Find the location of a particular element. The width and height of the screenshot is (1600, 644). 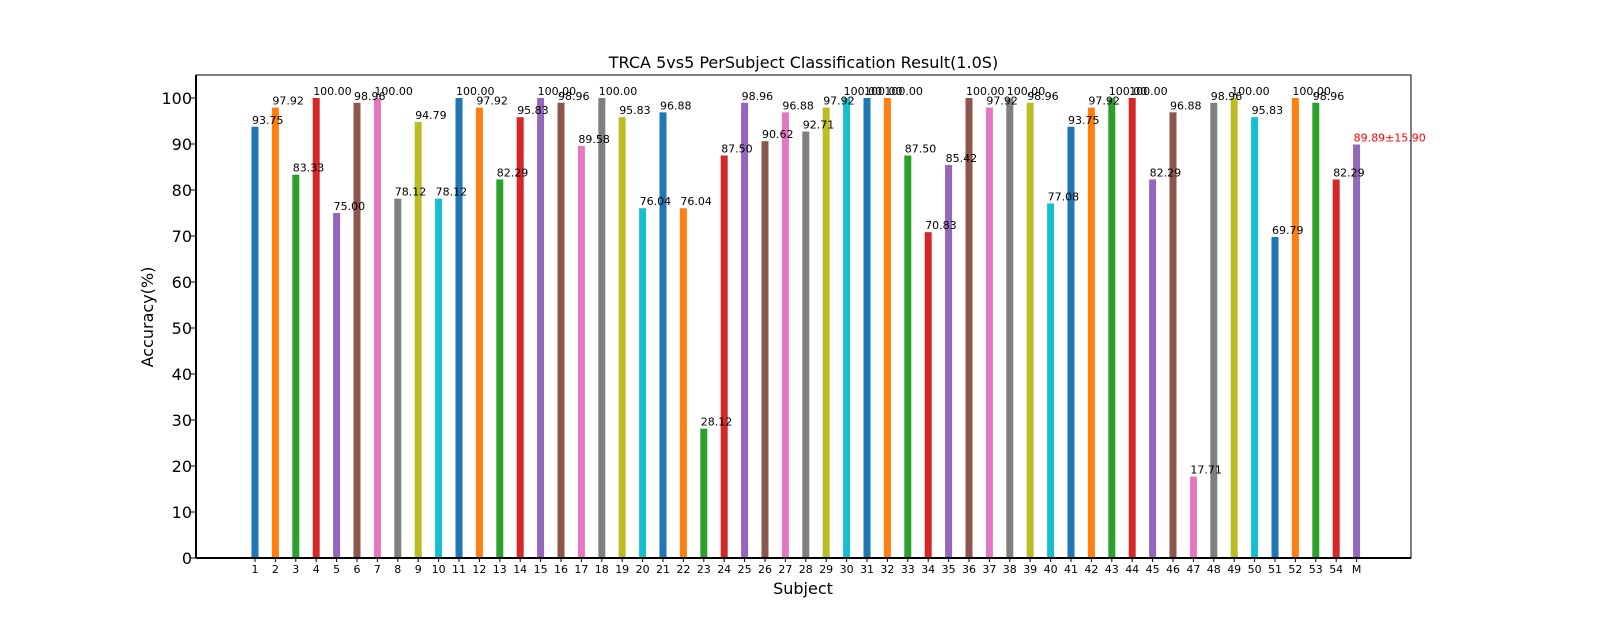

x-tick-label-11: 11 is located at coordinates (459, 569).